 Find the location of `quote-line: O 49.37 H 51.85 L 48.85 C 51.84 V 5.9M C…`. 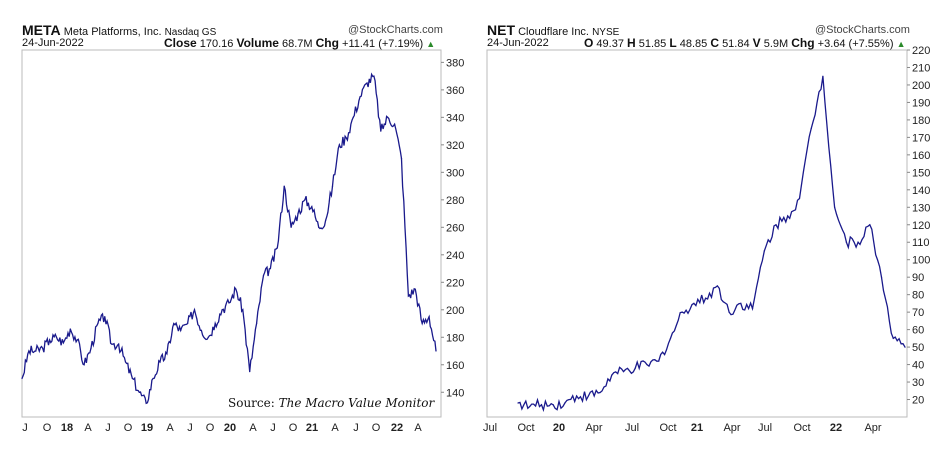

quote-line: O 49.37 H 51.85 L 48.85 C 51.84 V 5.9M C… is located at coordinates (744, 43).